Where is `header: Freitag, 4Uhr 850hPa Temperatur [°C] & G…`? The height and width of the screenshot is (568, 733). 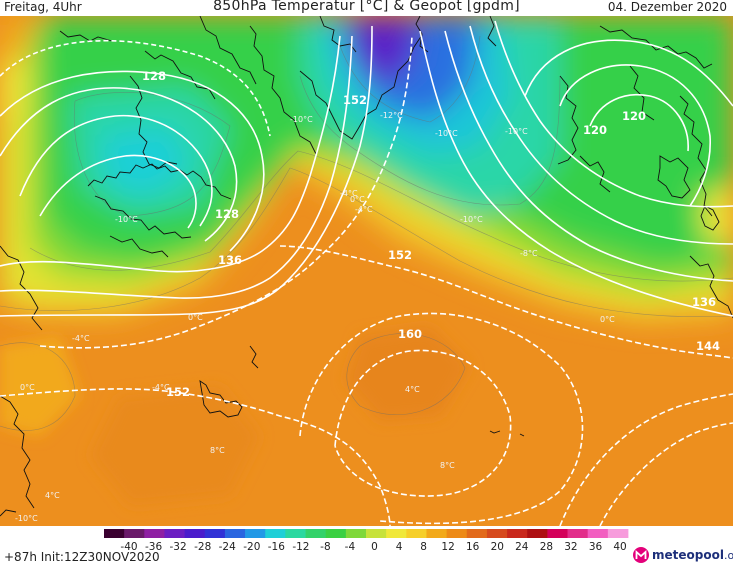 header: Freitag, 4Uhr 850hPa Temperatur [°C] & G… is located at coordinates (366, 8).